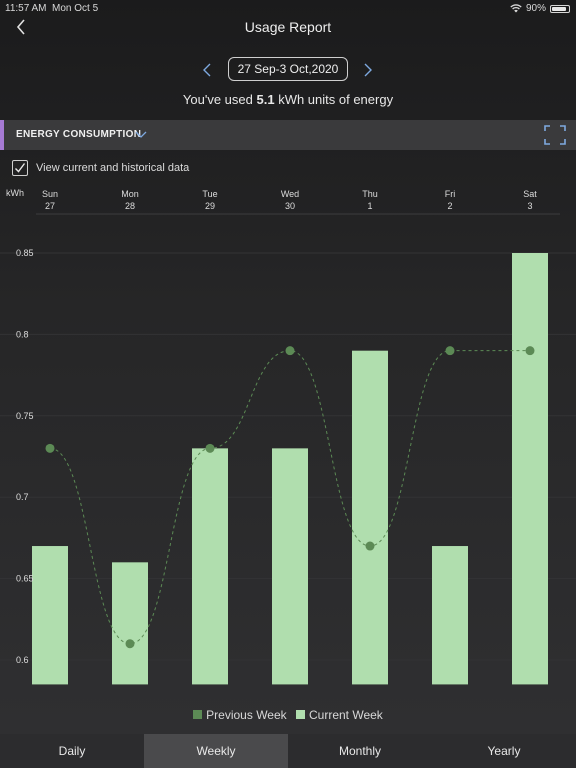 This screenshot has width=576, height=768. I want to click on y-tick-label: 0.7, so click(22, 497).